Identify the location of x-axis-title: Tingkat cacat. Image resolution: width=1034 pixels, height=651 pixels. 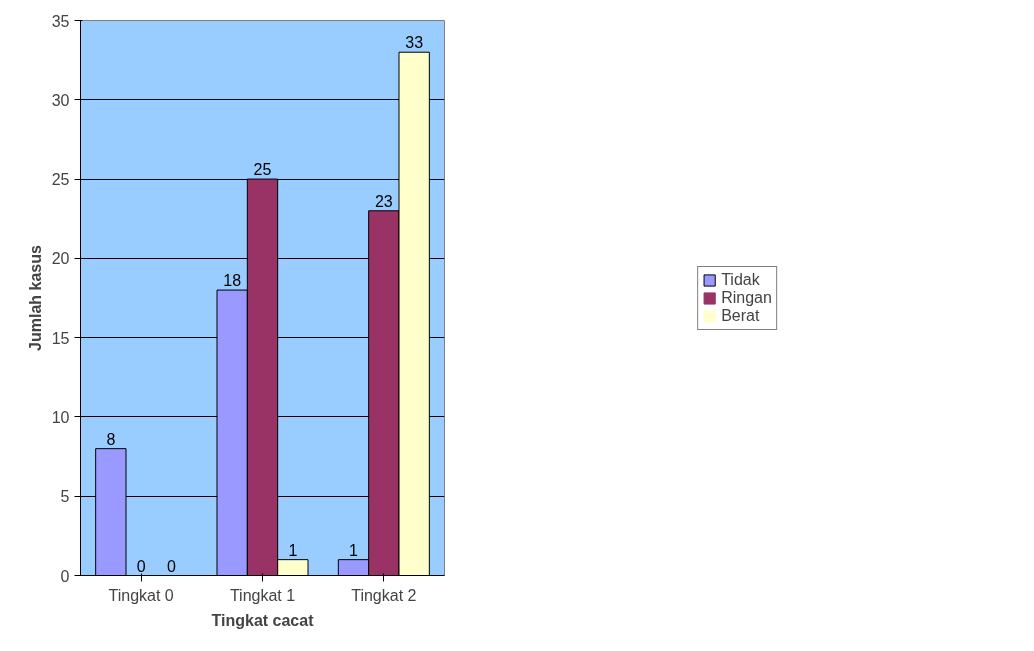
(263, 620).